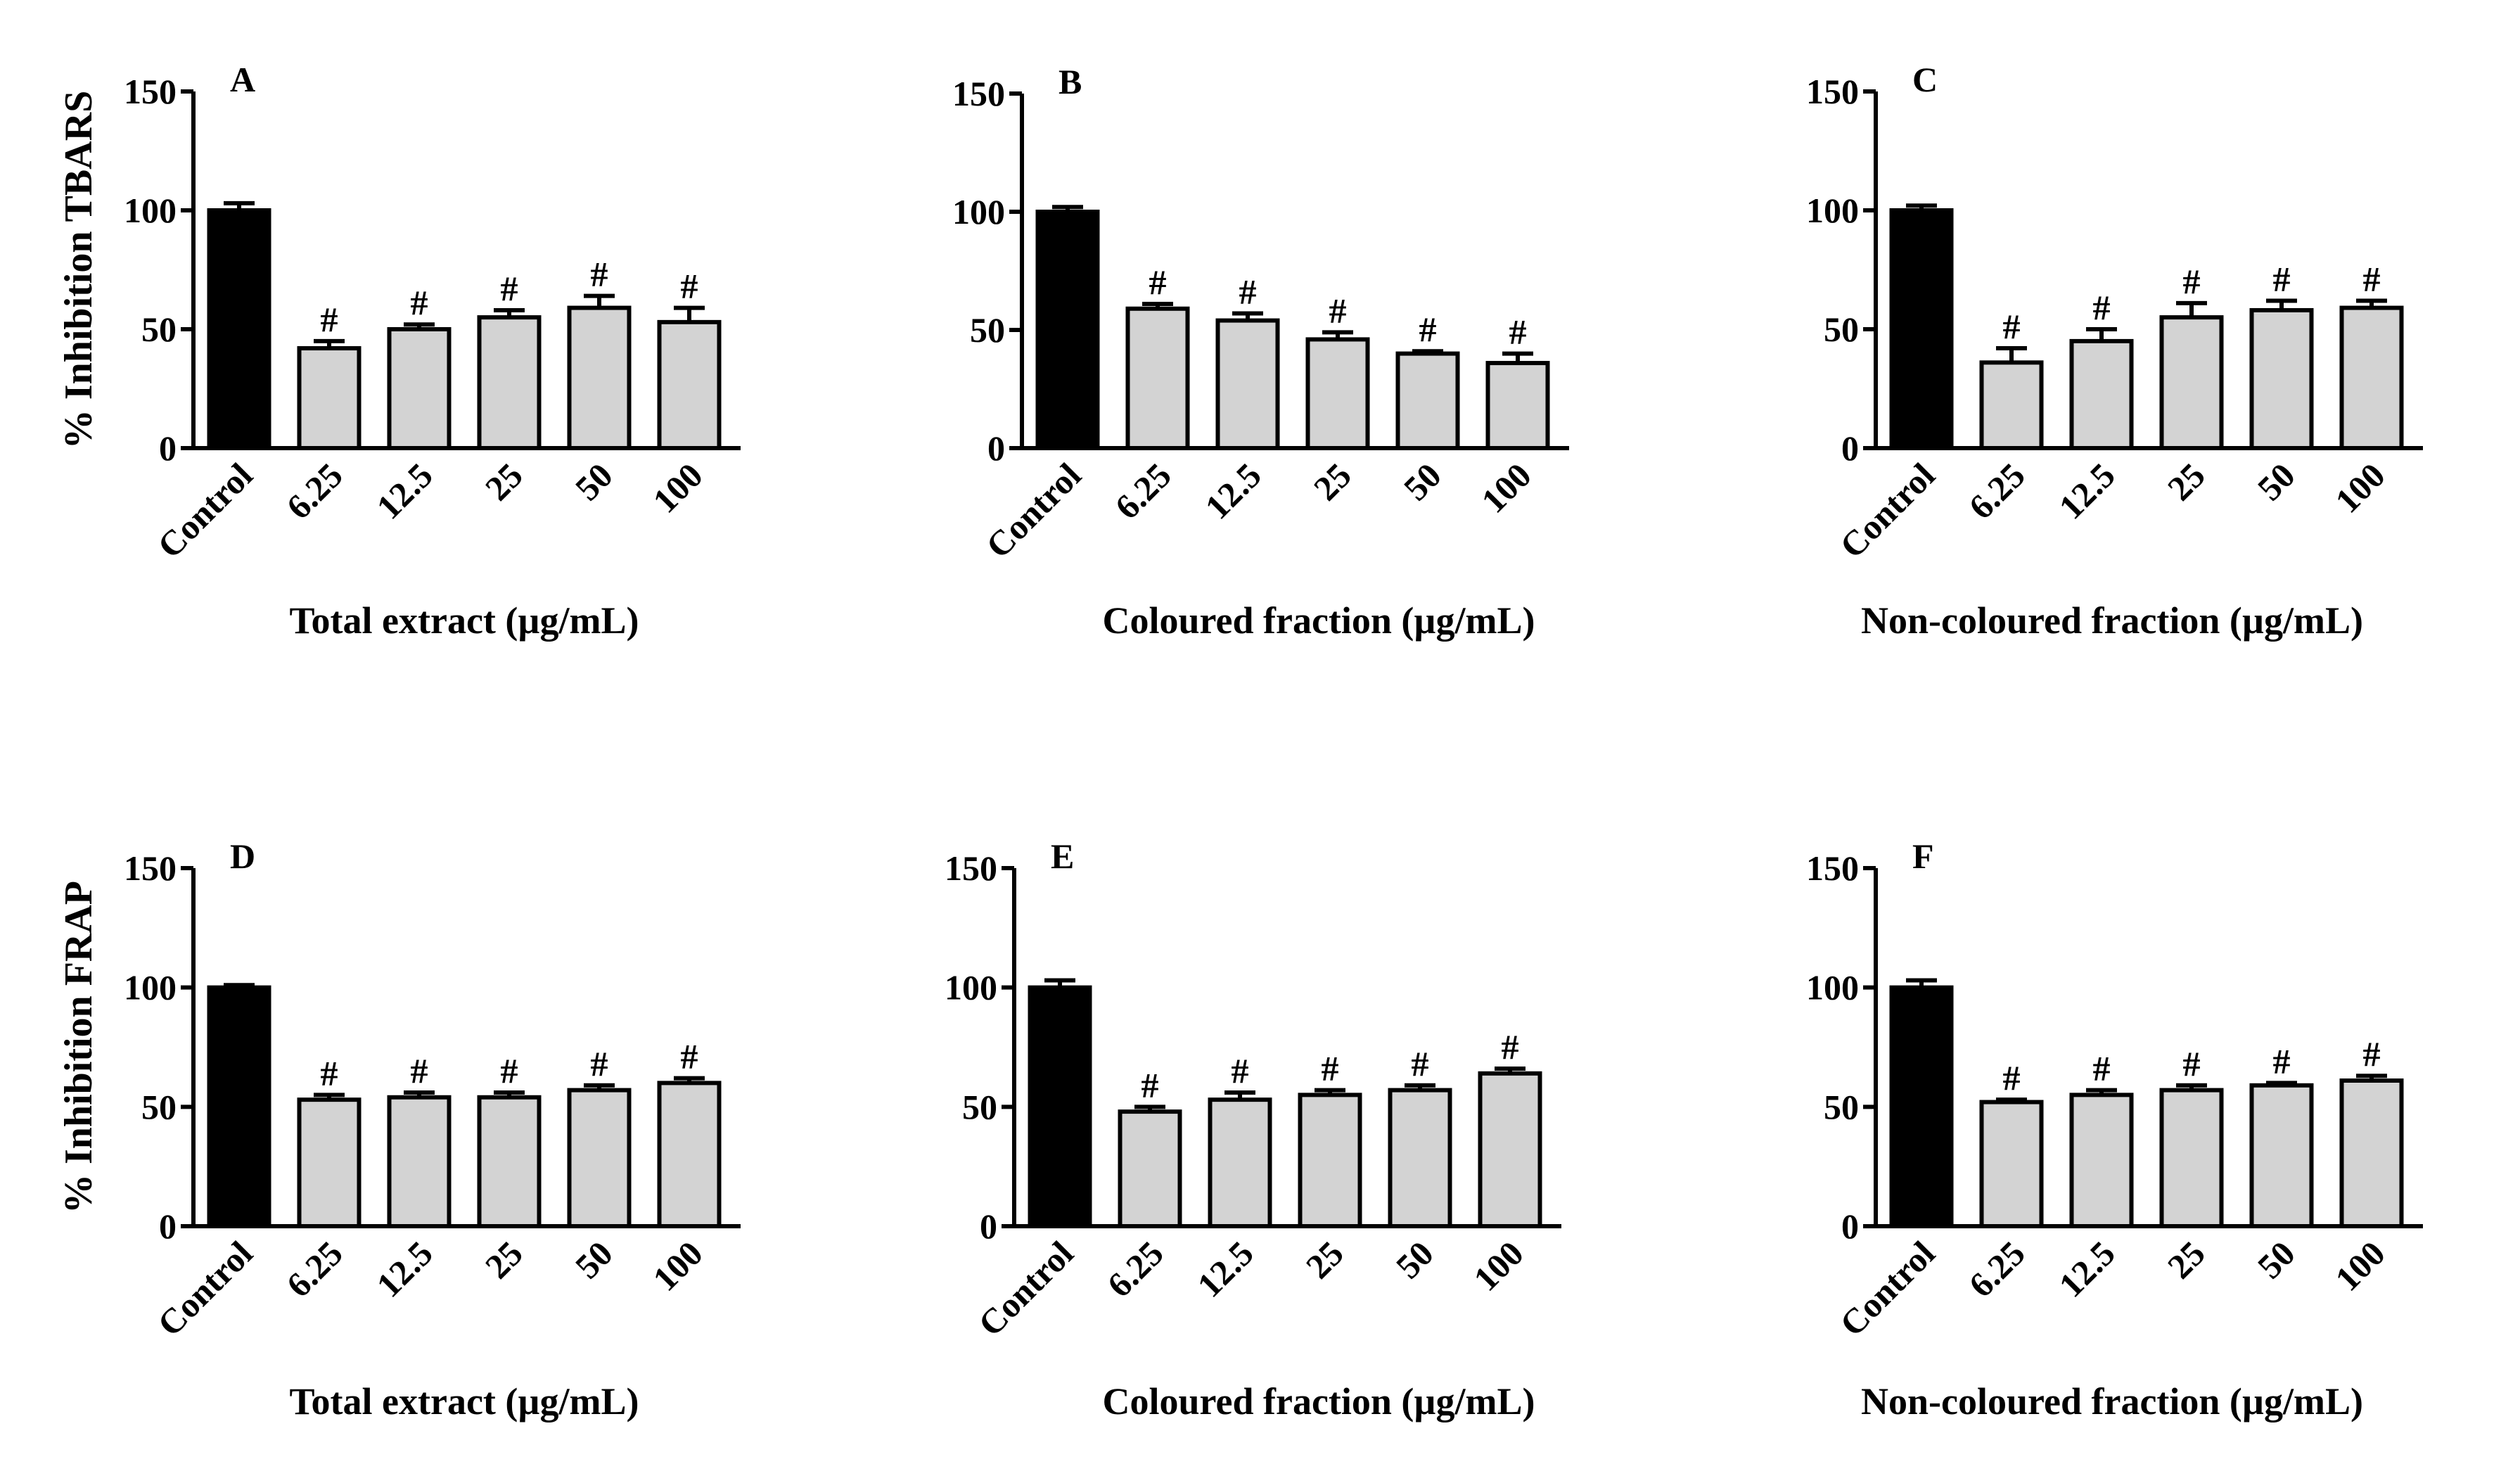 Image resolution: width=2520 pixels, height=1464 pixels. I want to click on panel-letter: C, so click(1925, 79).